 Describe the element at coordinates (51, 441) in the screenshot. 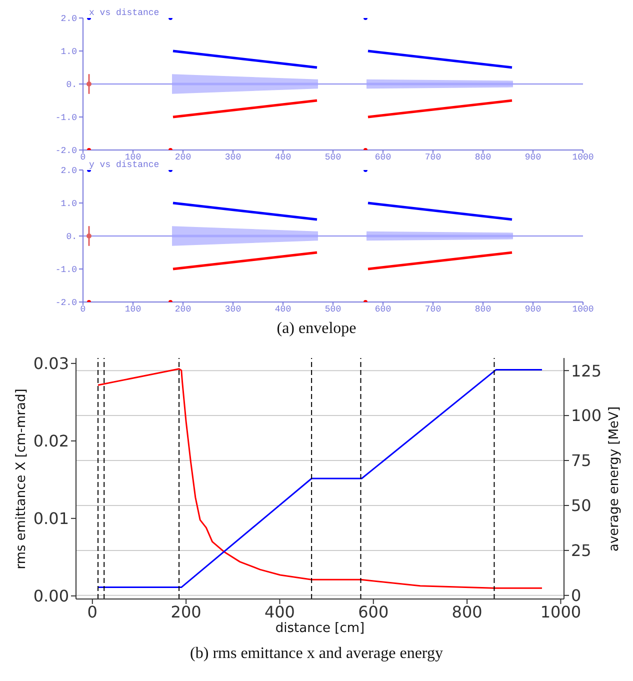

I see `y-tick-label: 0.02` at that location.